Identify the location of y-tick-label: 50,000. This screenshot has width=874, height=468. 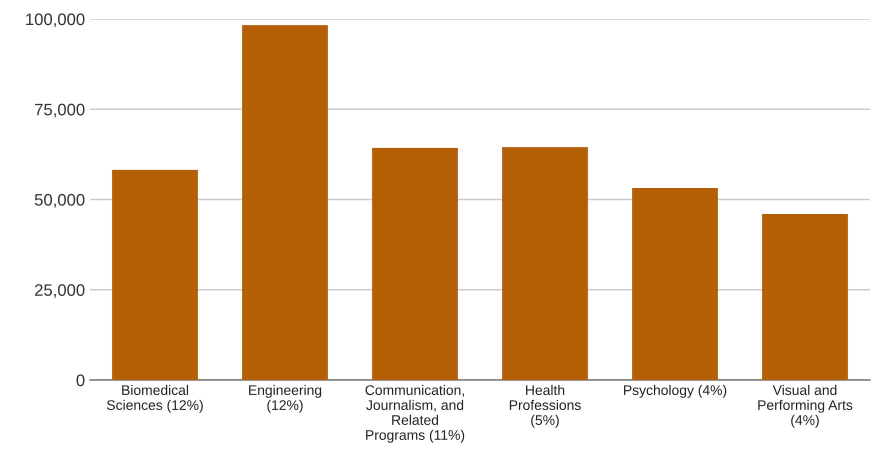
(59, 201).